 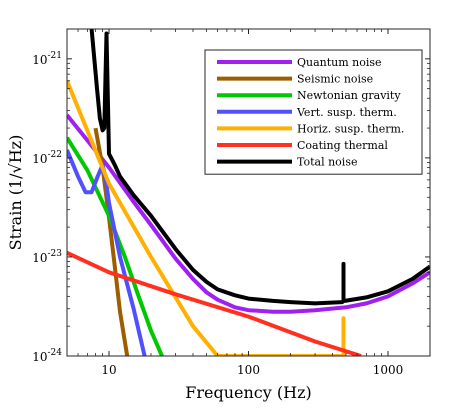 What do you see at coordinates (388, 370) in the screenshot?
I see `x-tick-label: 1000` at bounding box center [388, 370].